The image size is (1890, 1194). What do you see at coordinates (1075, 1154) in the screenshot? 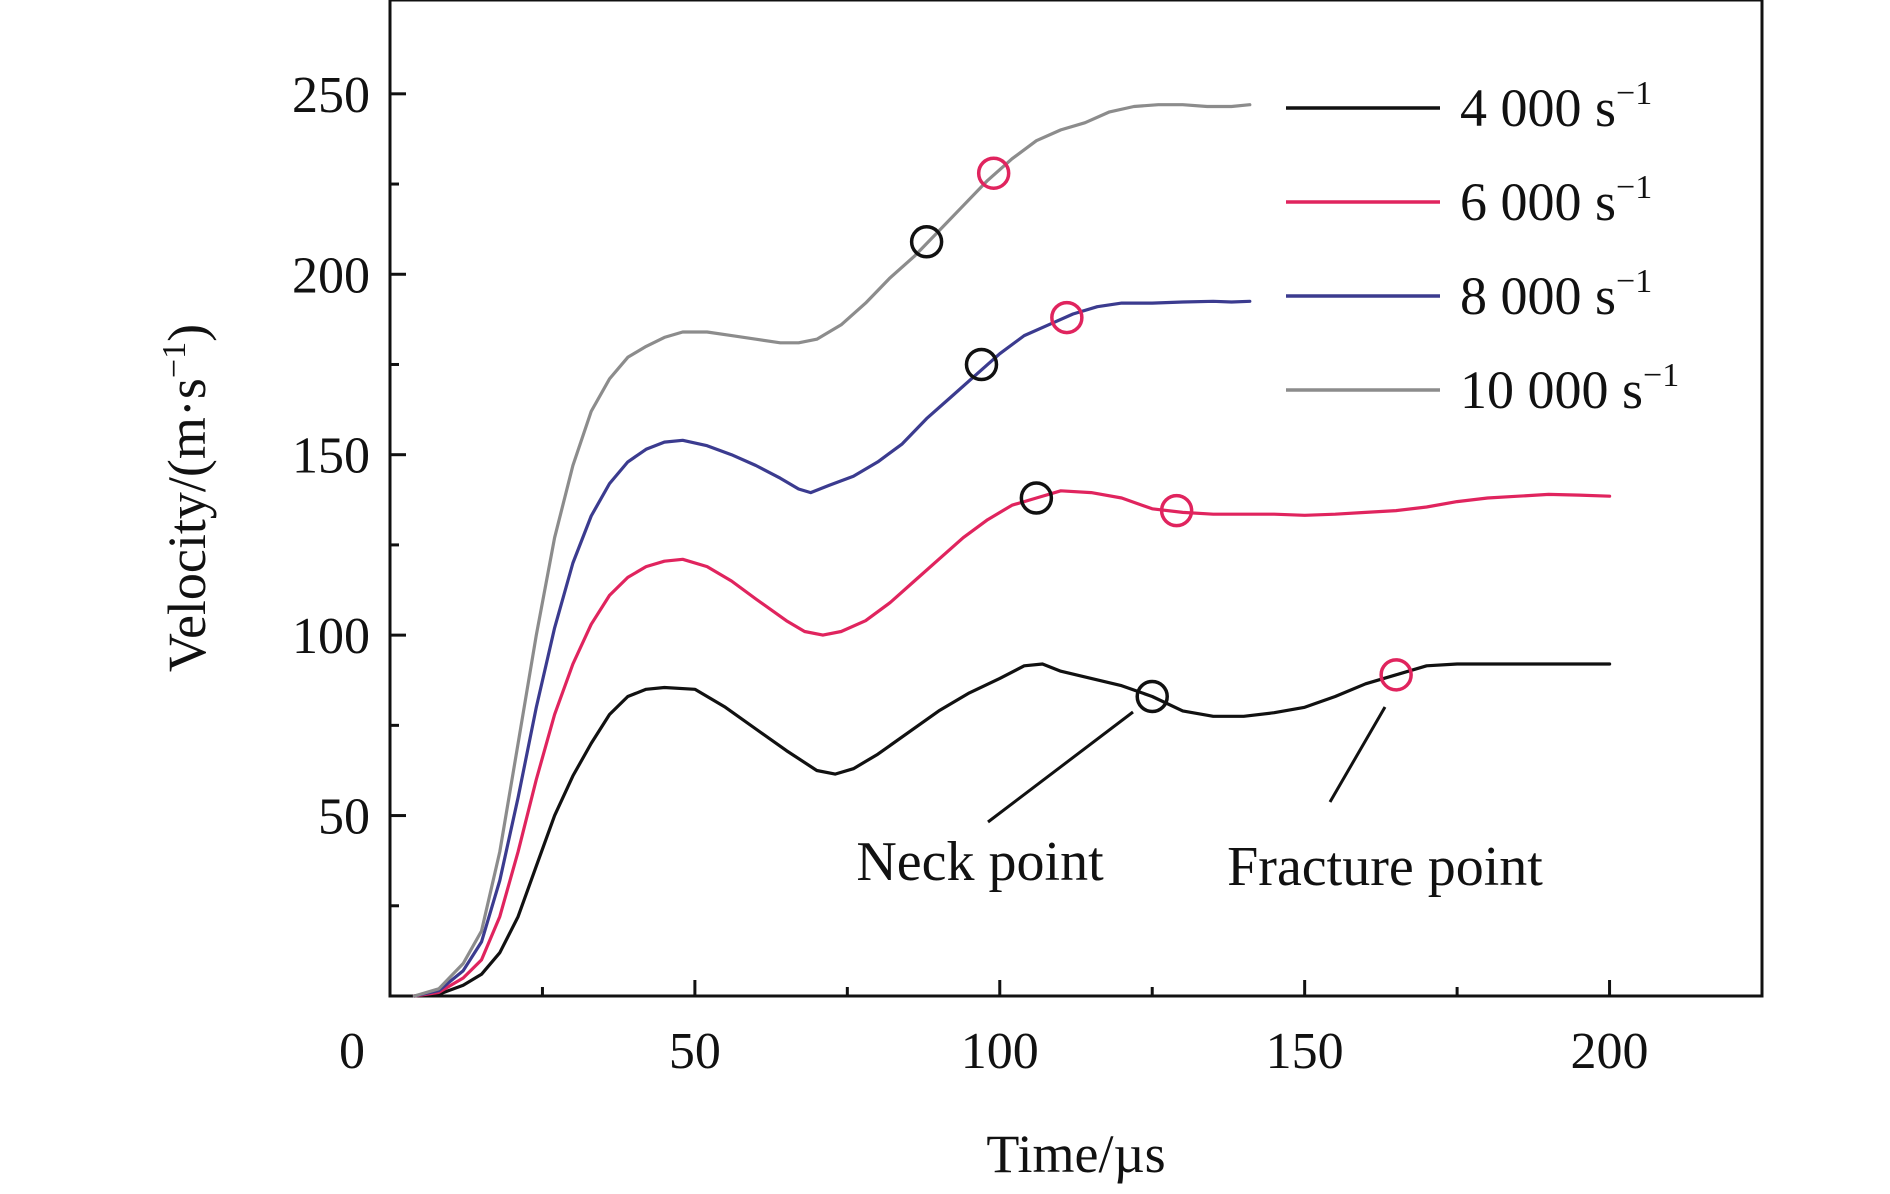
I see `x-axis-title: Time/µs` at bounding box center [1075, 1154].